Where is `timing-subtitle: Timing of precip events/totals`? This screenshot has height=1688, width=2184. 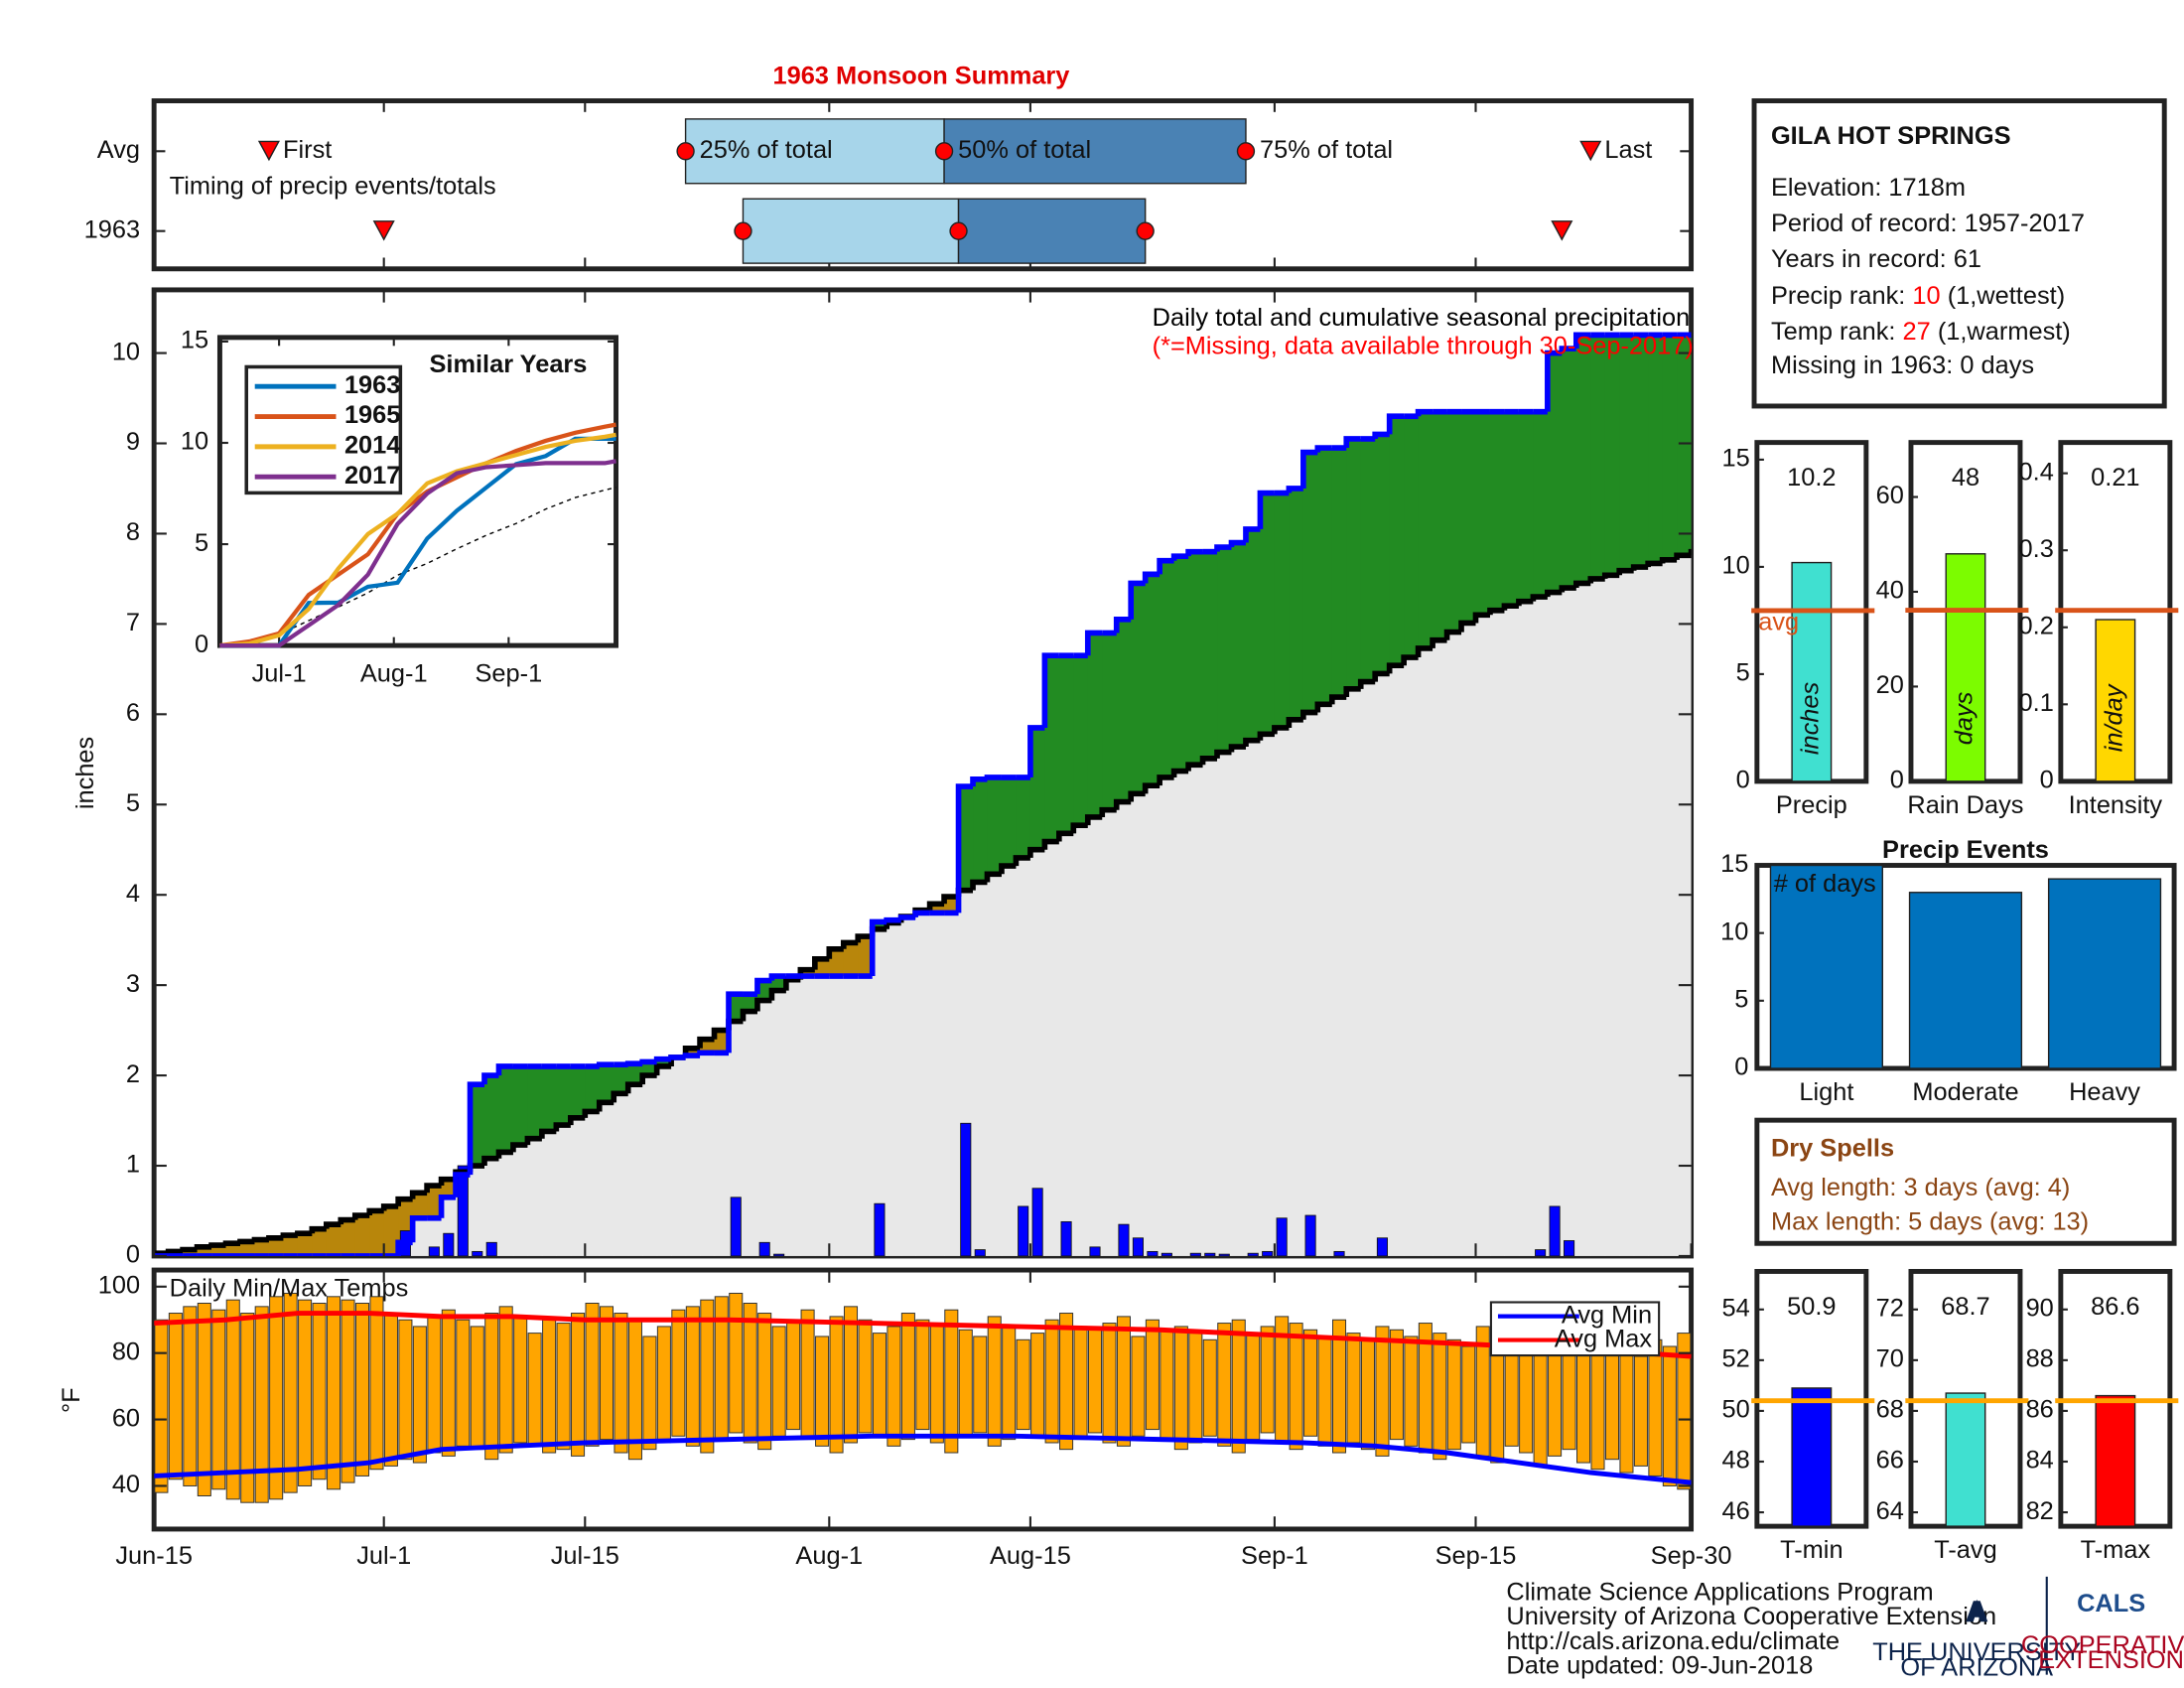 timing-subtitle: Timing of precip events/totals is located at coordinates (333, 187).